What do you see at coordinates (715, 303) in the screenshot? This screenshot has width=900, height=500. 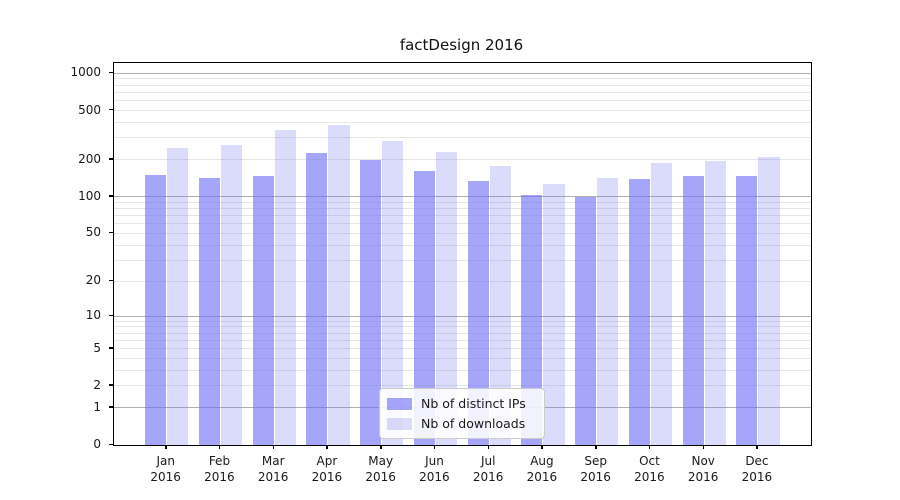 I see `bar-downloads-nov` at bounding box center [715, 303].